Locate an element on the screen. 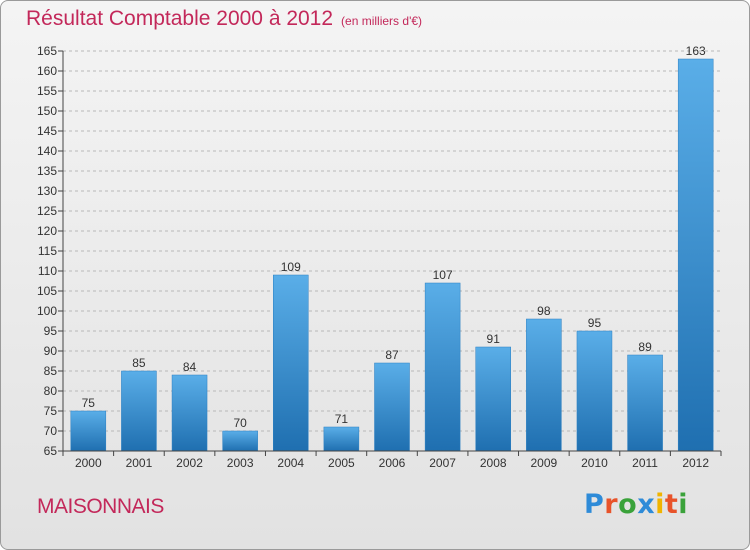 The height and width of the screenshot is (550, 750). y-tick-label: 145 is located at coordinates (47, 131).